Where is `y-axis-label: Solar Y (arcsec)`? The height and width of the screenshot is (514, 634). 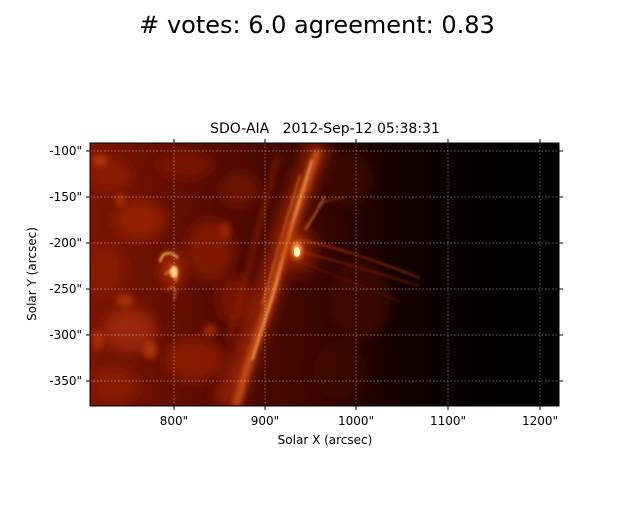
y-axis-label: Solar Y (arcsec) is located at coordinates (32, 274).